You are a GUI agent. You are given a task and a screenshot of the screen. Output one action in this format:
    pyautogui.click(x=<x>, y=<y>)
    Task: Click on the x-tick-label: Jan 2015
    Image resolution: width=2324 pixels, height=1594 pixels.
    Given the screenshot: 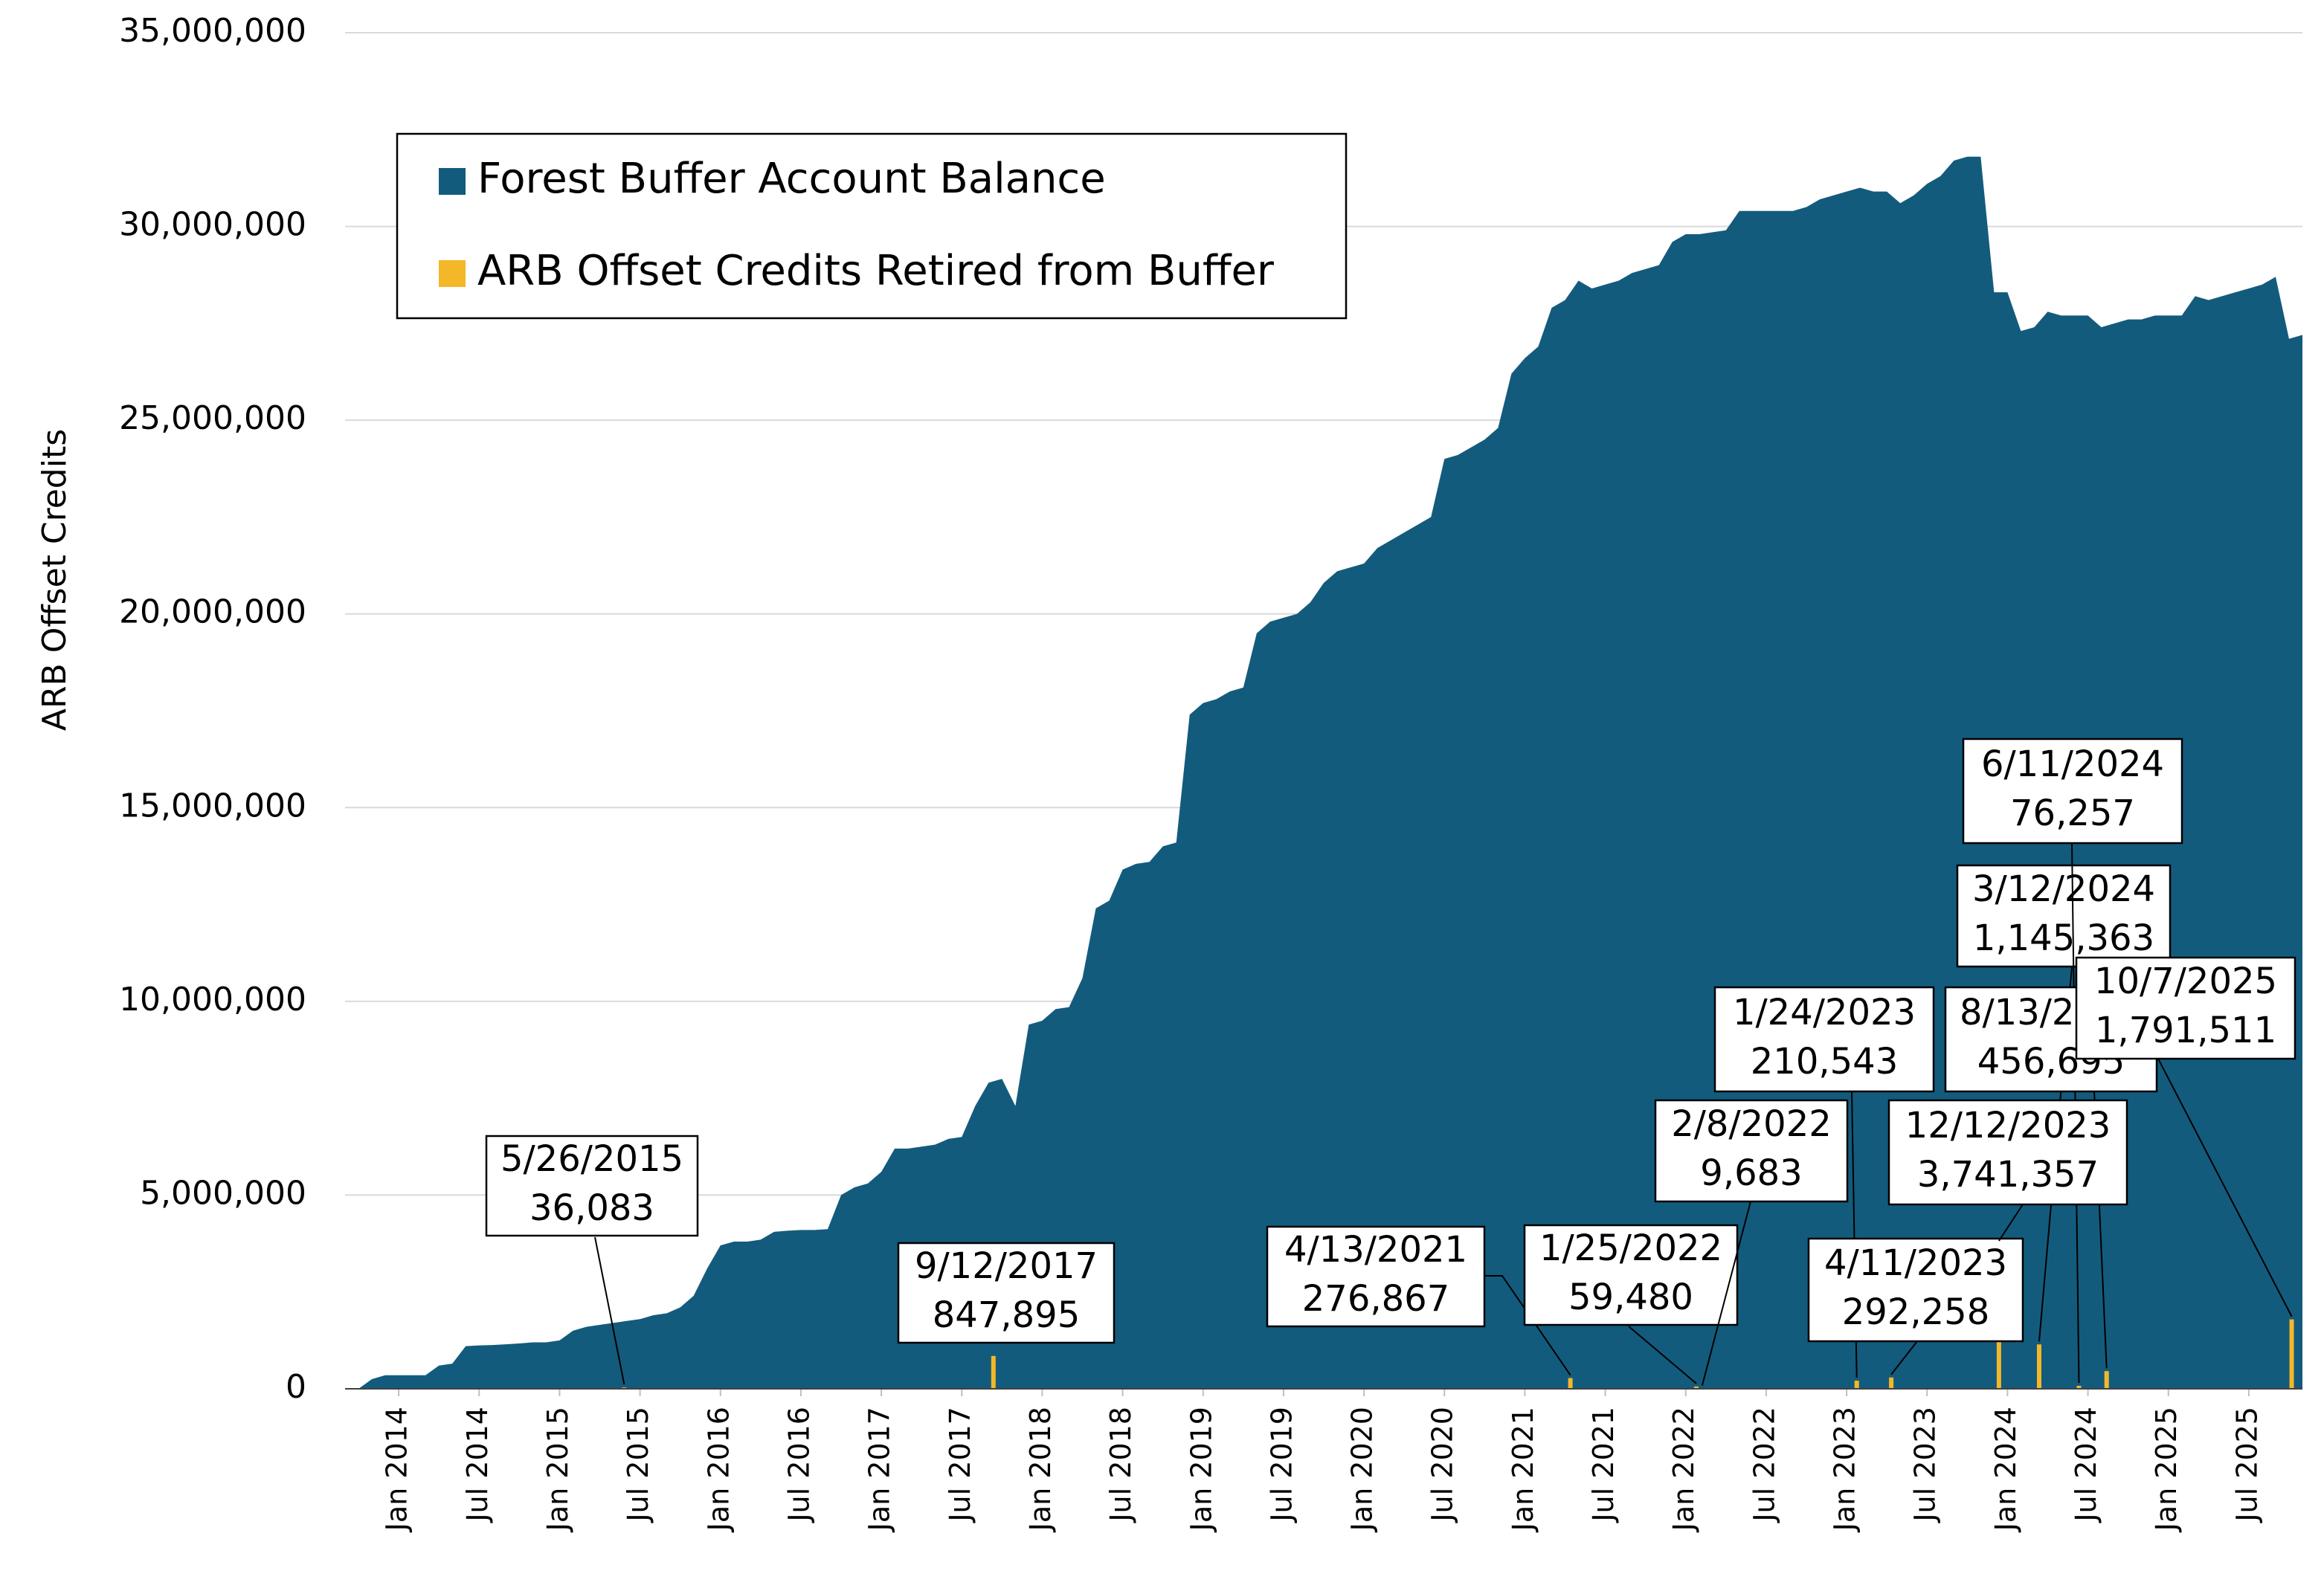 What is the action you would take?
    pyautogui.click(x=557, y=1469)
    